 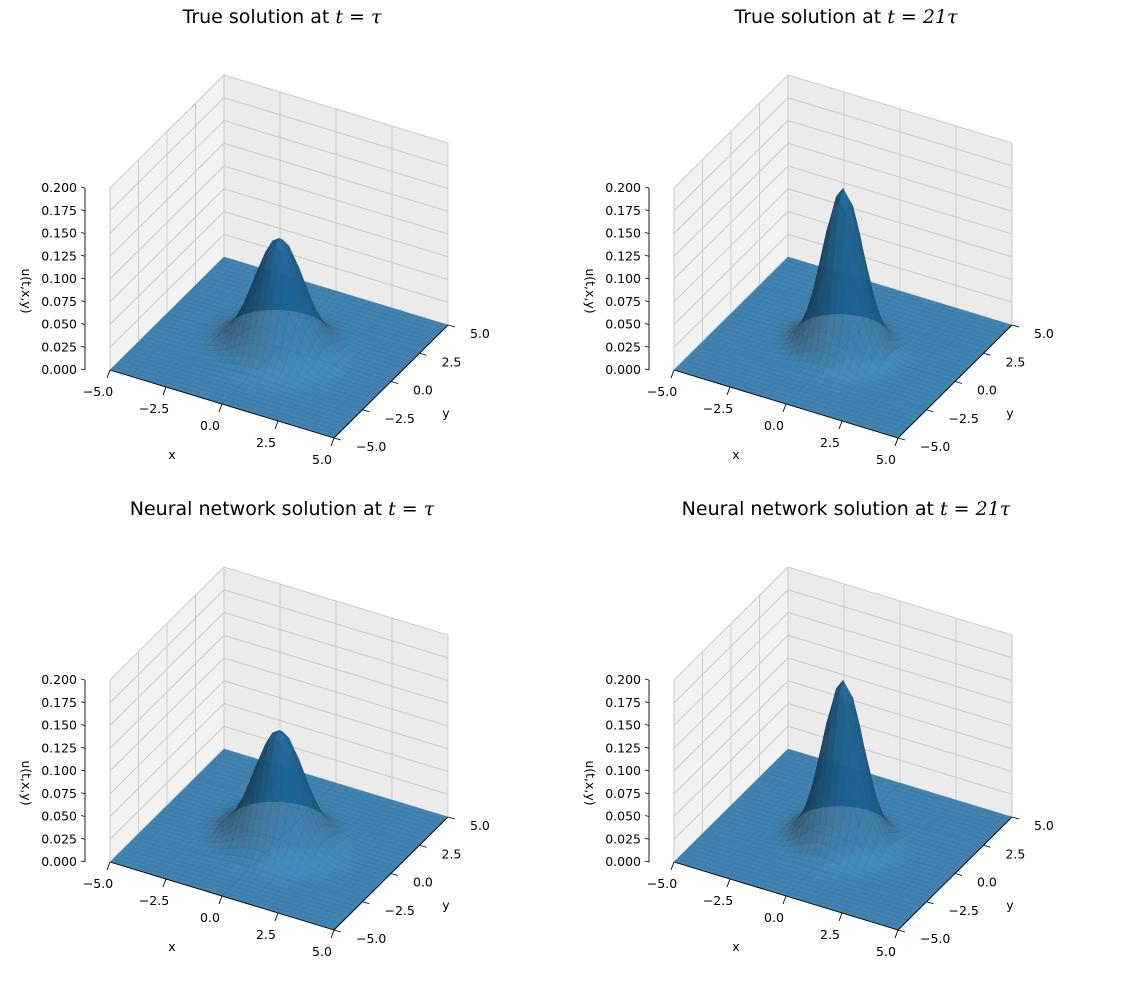 I want to click on x-tick-label: 0.0, so click(x=774, y=917).